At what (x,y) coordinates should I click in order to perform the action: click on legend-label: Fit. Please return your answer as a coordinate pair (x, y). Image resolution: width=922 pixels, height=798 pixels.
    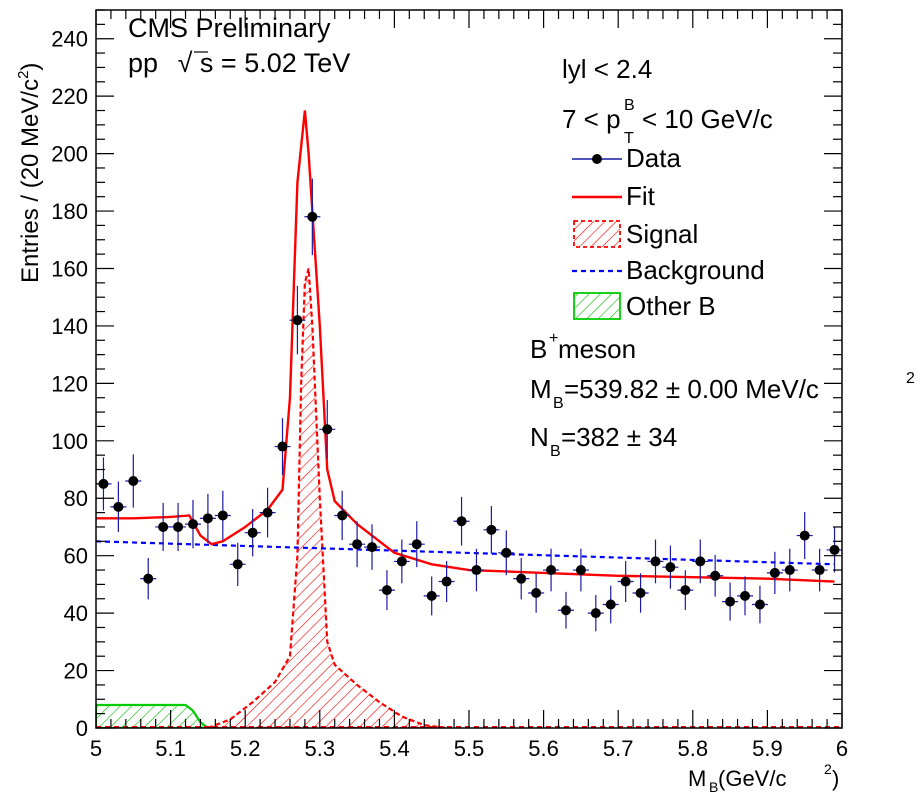
    Looking at the image, I should click on (641, 196).